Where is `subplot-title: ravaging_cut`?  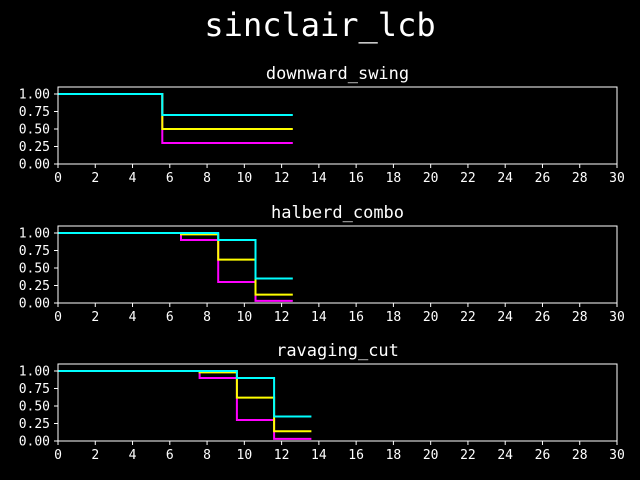 subplot-title: ravaging_cut is located at coordinates (337, 351).